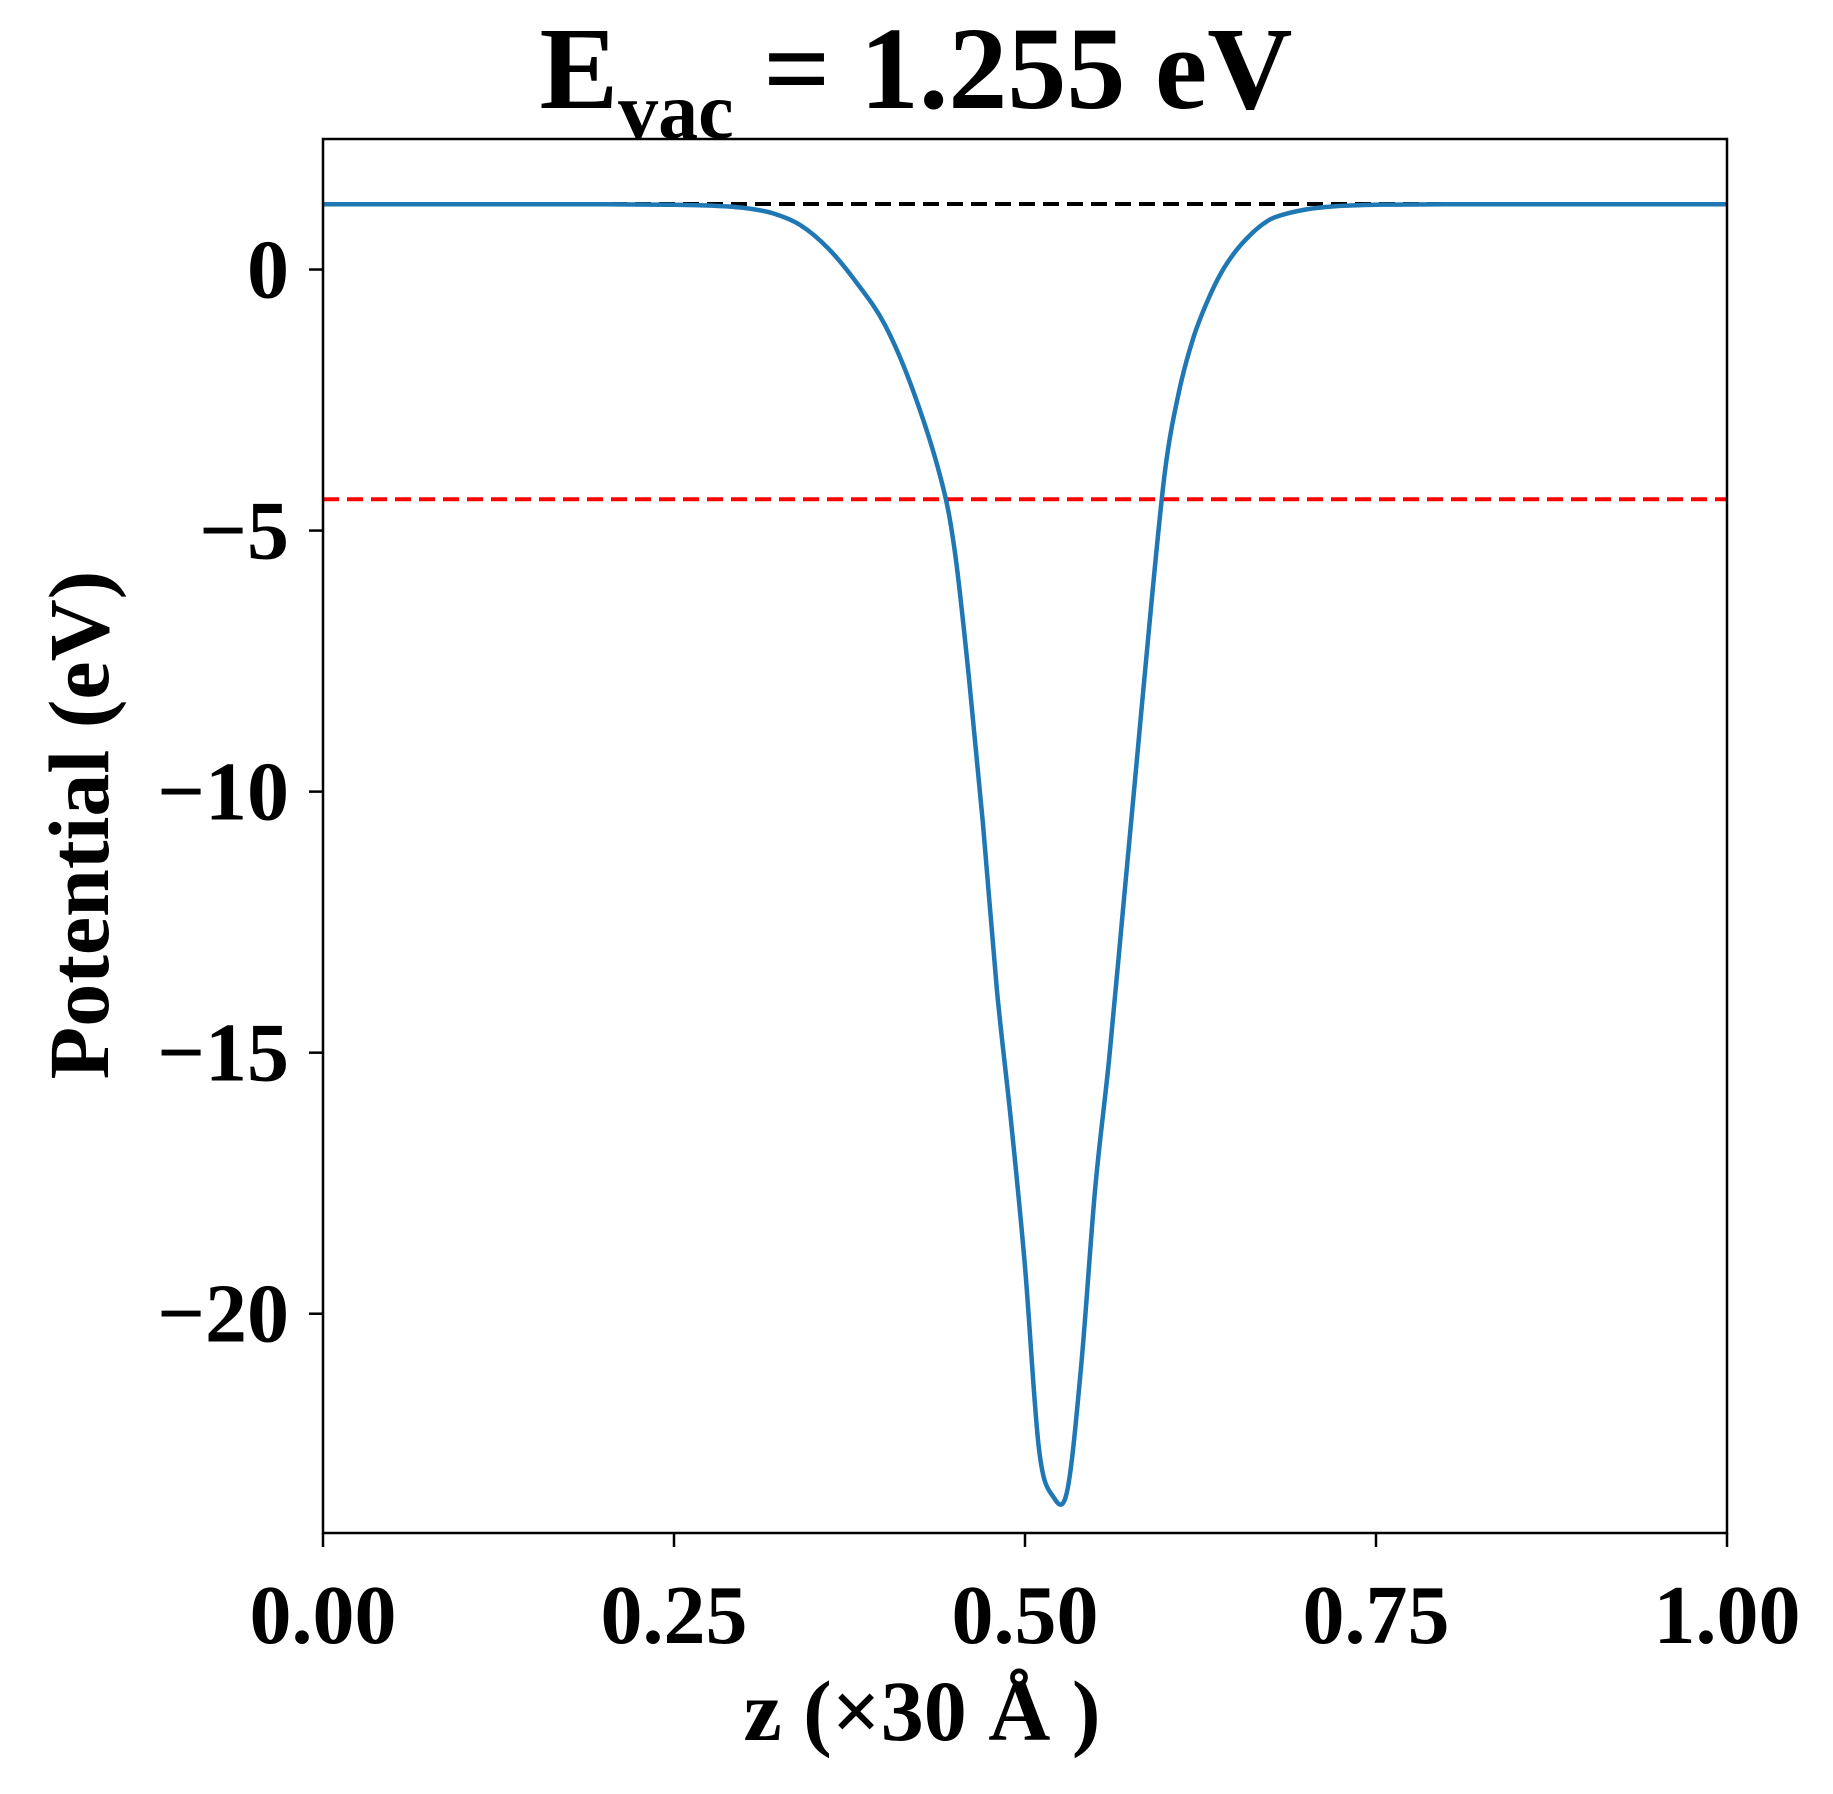  Describe the element at coordinates (1013, 68) in the screenshot. I see `chart-title-rest: = 1.255 eV` at that location.